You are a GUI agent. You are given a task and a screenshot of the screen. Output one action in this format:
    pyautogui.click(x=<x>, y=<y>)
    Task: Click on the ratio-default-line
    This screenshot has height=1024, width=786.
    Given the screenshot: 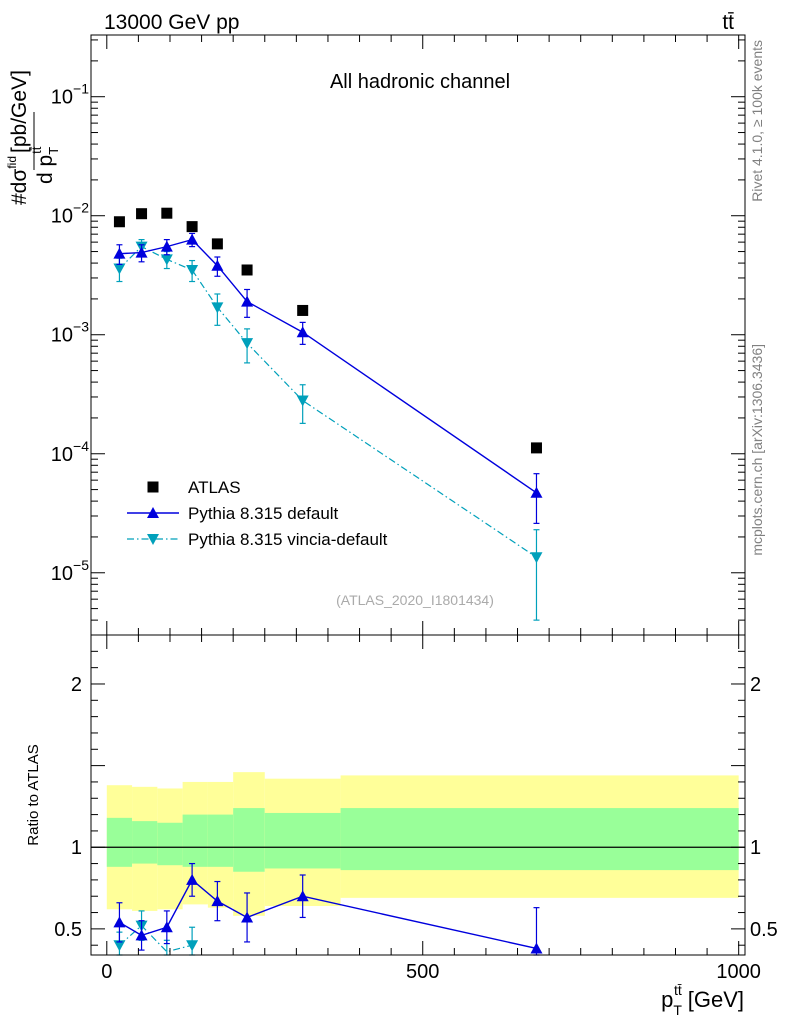 What is the action you would take?
    pyautogui.click(x=328, y=914)
    